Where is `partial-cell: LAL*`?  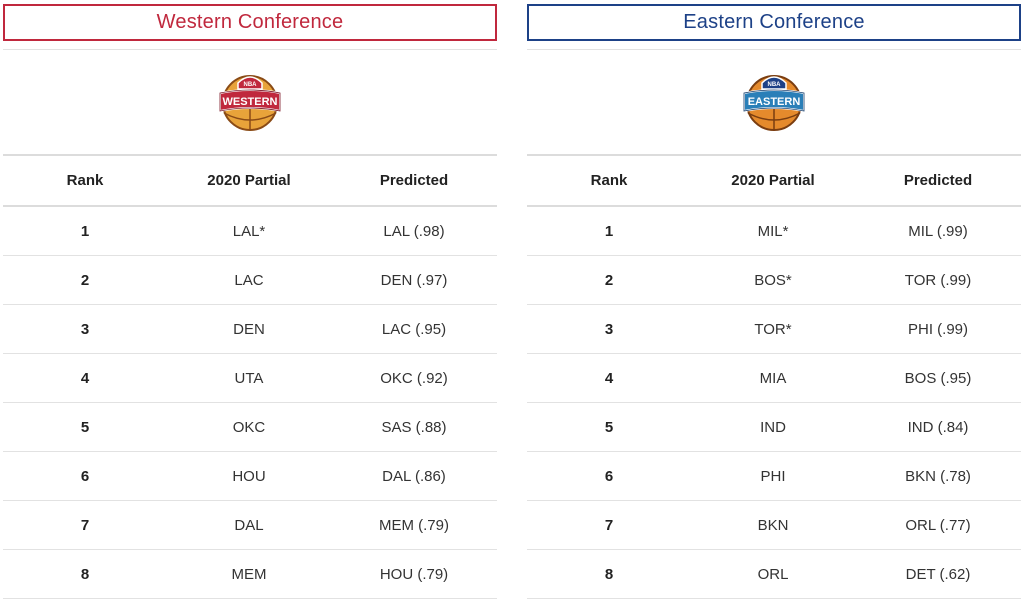
partial-cell: LAL* is located at coordinates (249, 231).